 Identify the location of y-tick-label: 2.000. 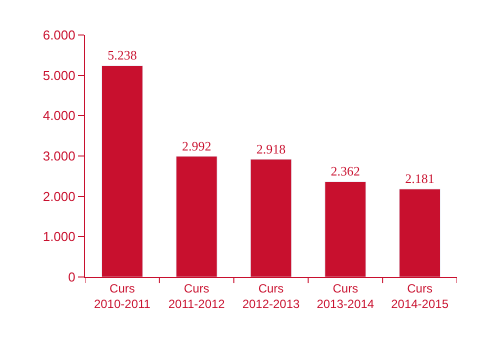
(59, 196).